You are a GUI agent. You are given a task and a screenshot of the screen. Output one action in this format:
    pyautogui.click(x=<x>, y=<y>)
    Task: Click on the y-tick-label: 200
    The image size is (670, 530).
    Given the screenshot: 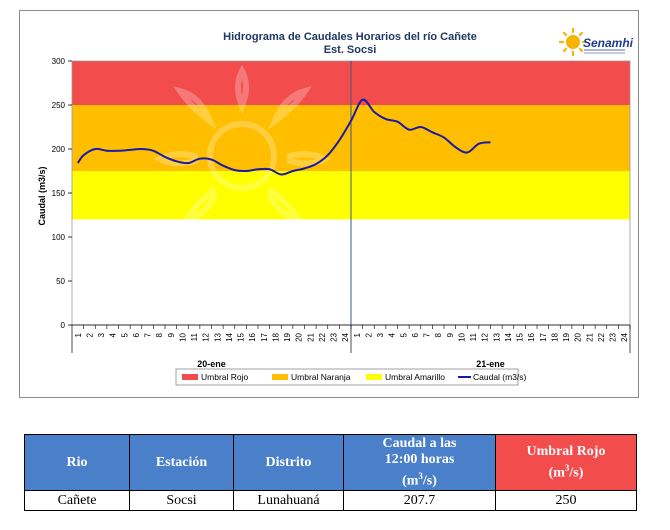 What is the action you would take?
    pyautogui.click(x=59, y=149)
    